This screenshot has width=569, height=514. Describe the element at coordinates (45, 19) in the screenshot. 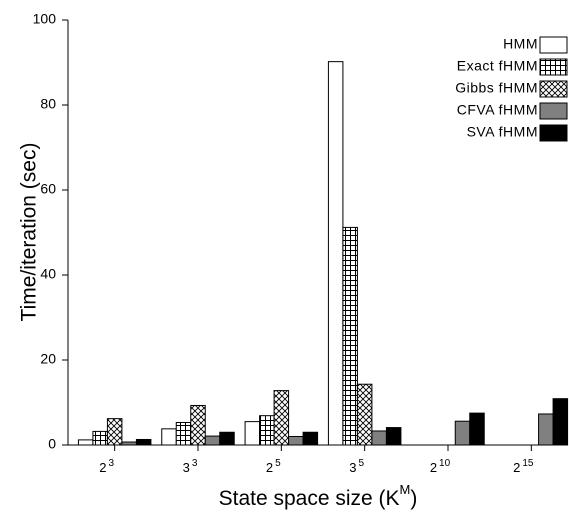

I see `y-tick-label: 100` at that location.